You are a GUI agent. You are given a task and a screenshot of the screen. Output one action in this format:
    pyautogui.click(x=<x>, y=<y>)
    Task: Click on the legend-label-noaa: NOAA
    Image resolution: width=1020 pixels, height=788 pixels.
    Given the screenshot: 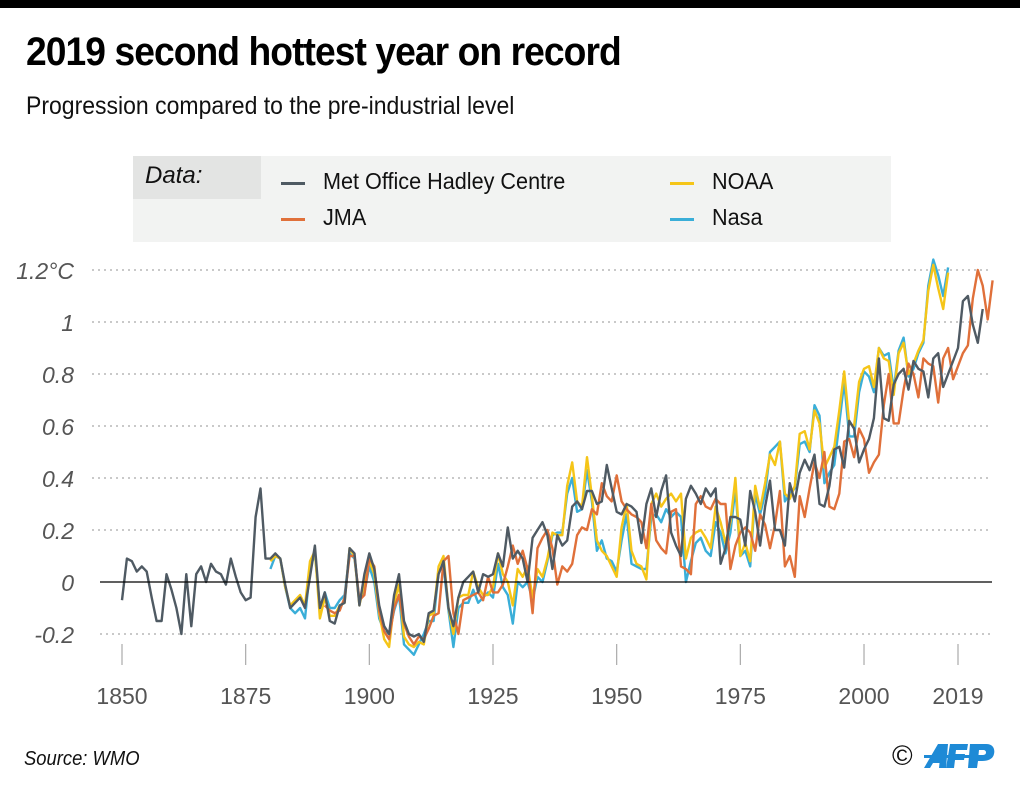 What is the action you would take?
    pyautogui.click(x=743, y=181)
    